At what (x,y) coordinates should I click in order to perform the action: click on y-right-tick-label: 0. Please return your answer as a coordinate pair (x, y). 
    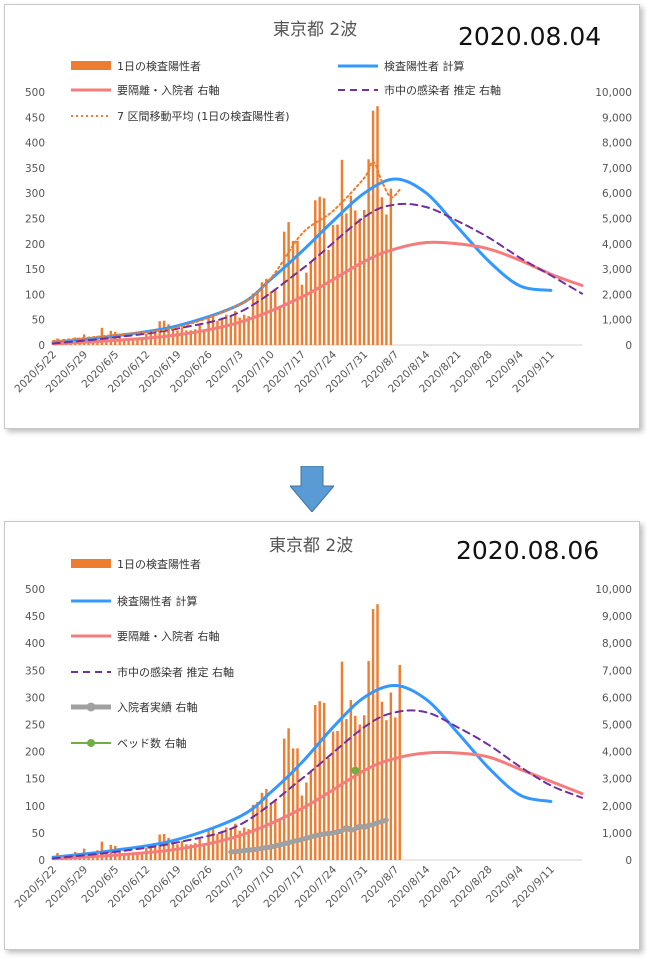
    Looking at the image, I should click on (628, 861).